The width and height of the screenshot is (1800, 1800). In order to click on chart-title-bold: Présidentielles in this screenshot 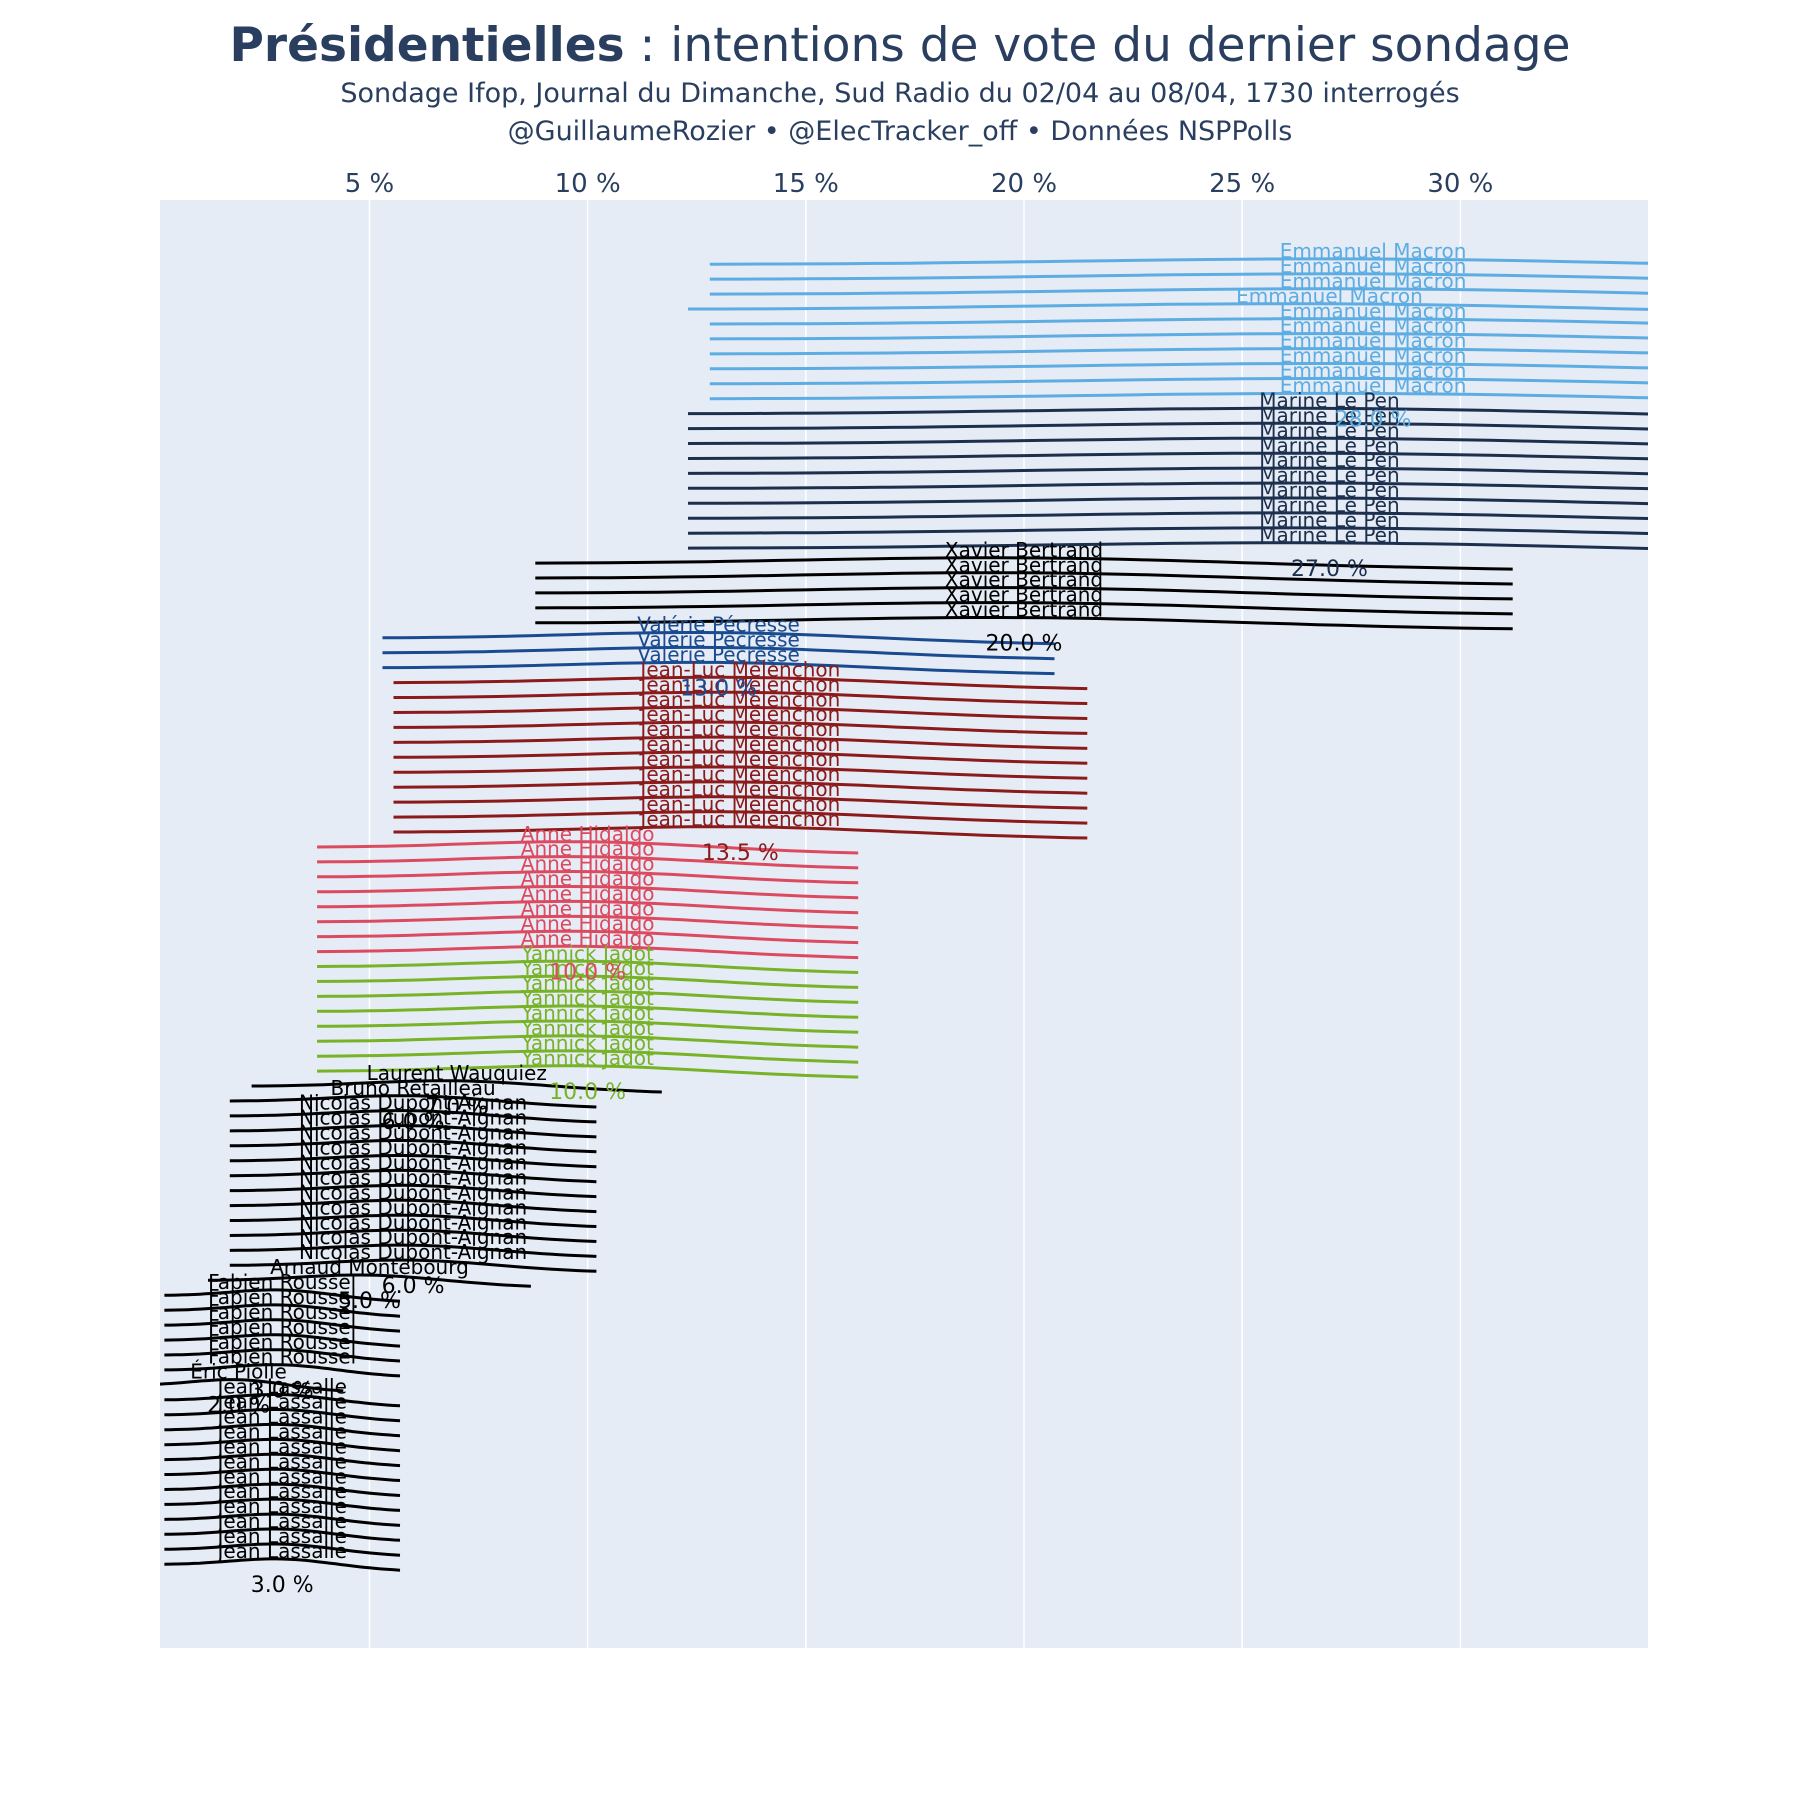, I will do `click(427, 45)`.